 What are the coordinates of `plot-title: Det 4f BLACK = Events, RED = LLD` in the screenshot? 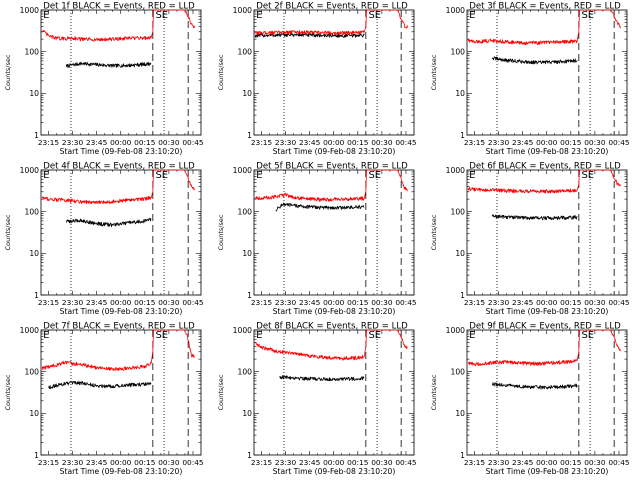 It's located at (119, 167).